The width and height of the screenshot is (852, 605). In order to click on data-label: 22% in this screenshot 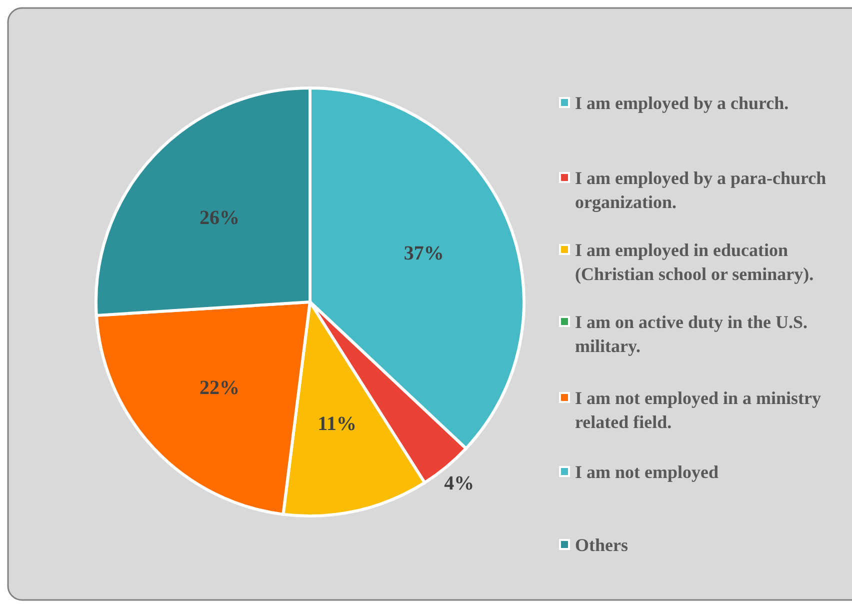, I will do `click(220, 387)`.